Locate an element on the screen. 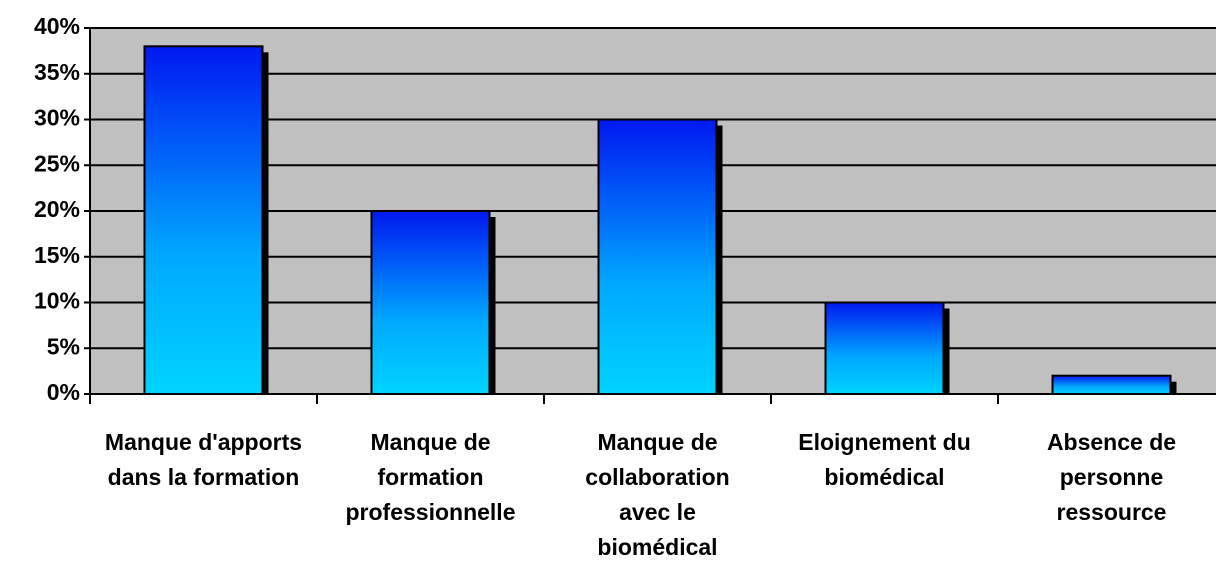  x-tick-label: Manque de formation professionnelle is located at coordinates (430, 477).